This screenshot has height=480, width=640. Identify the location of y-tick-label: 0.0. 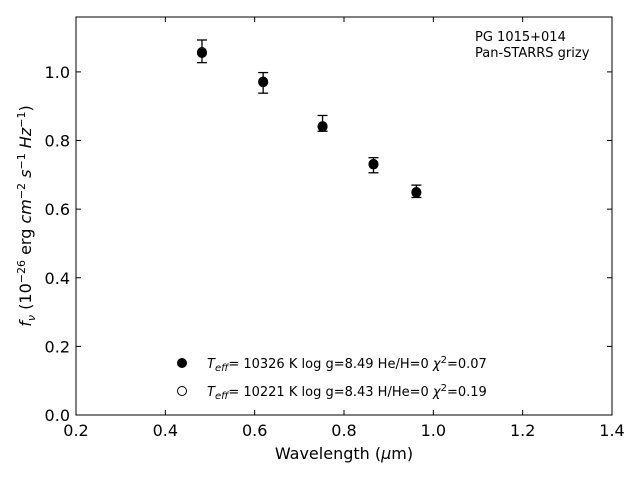
(57, 415).